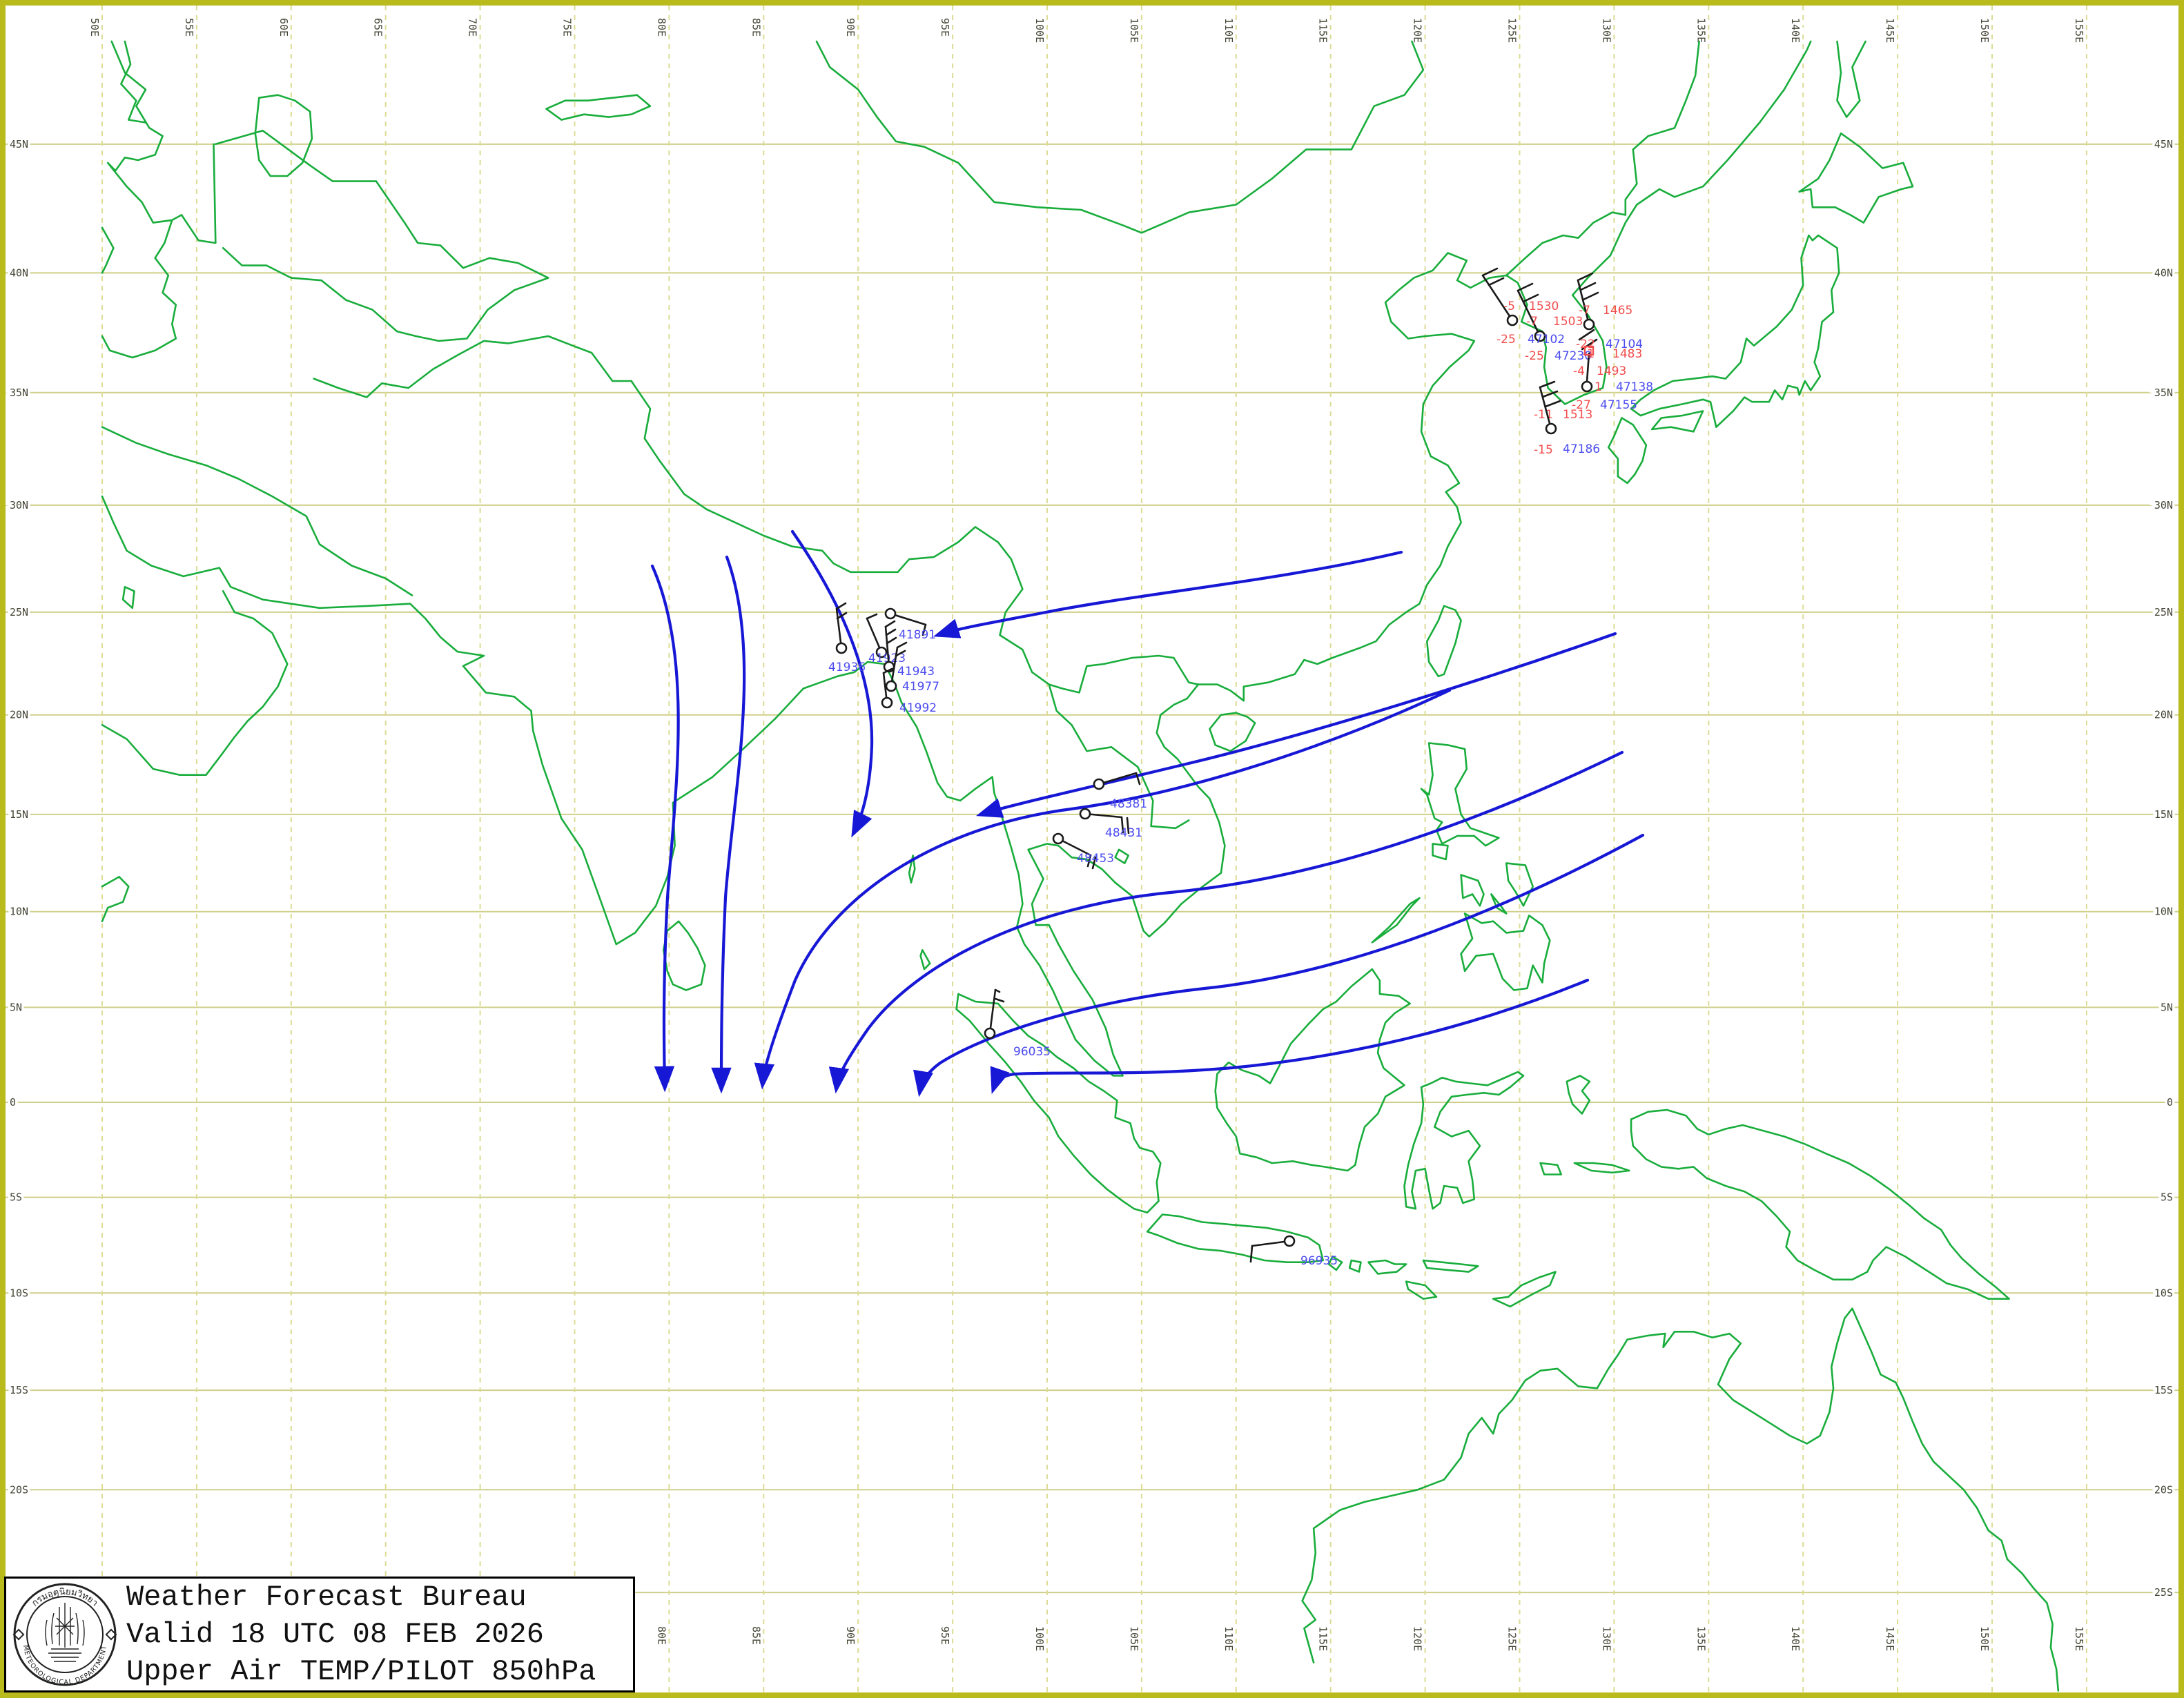 The height and width of the screenshot is (1698, 2184). What do you see at coordinates (1505, 952) in the screenshot?
I see `coastline-mindanao` at bounding box center [1505, 952].